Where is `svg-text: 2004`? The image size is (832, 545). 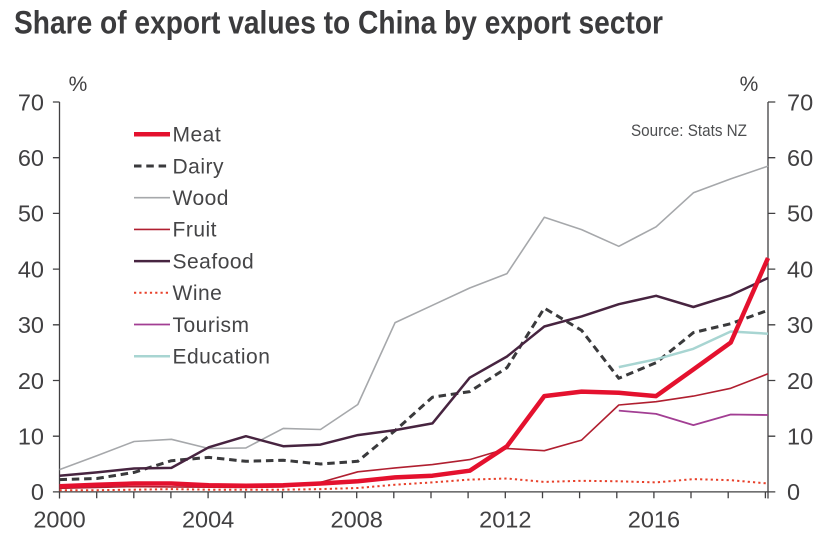 svg-text: 2004 is located at coordinates (208, 520).